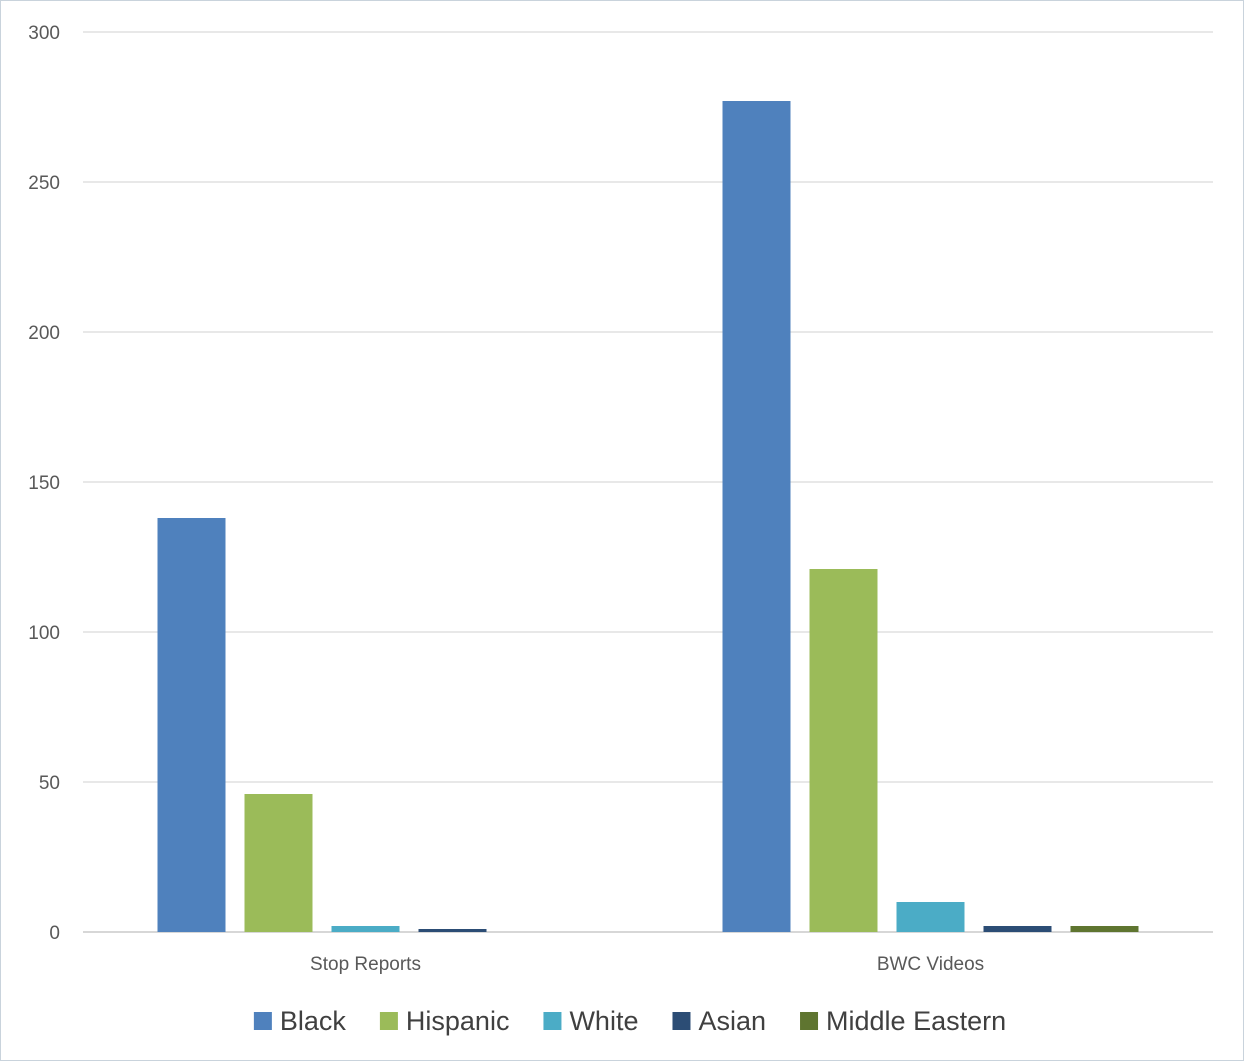 The height and width of the screenshot is (1061, 1244). Describe the element at coordinates (365, 929) in the screenshot. I see `bar-white-stop-reports` at that location.